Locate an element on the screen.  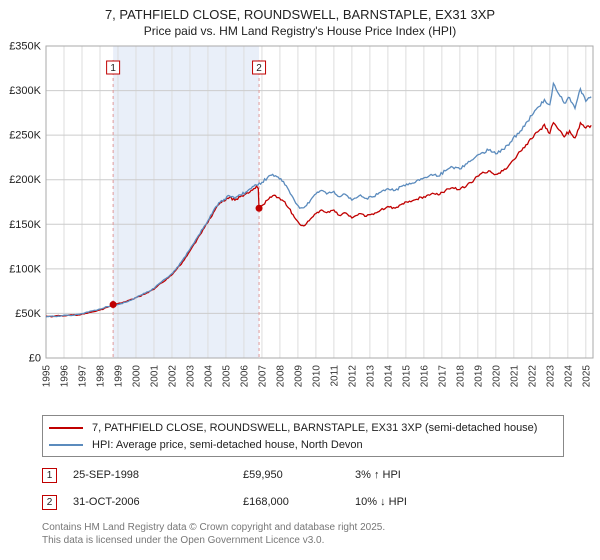
svg-text: 2012 is located at coordinates (352, 376).